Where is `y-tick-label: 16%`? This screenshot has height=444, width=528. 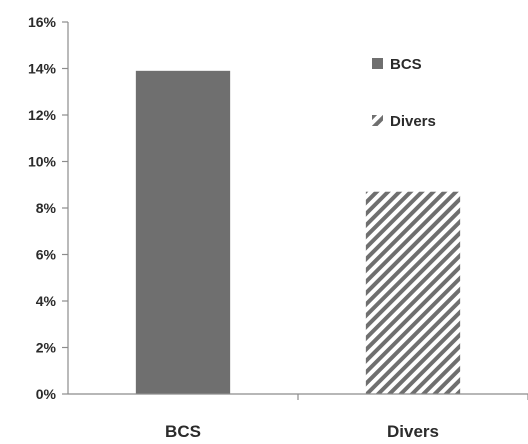 y-tick-label: 16% is located at coordinates (42, 22).